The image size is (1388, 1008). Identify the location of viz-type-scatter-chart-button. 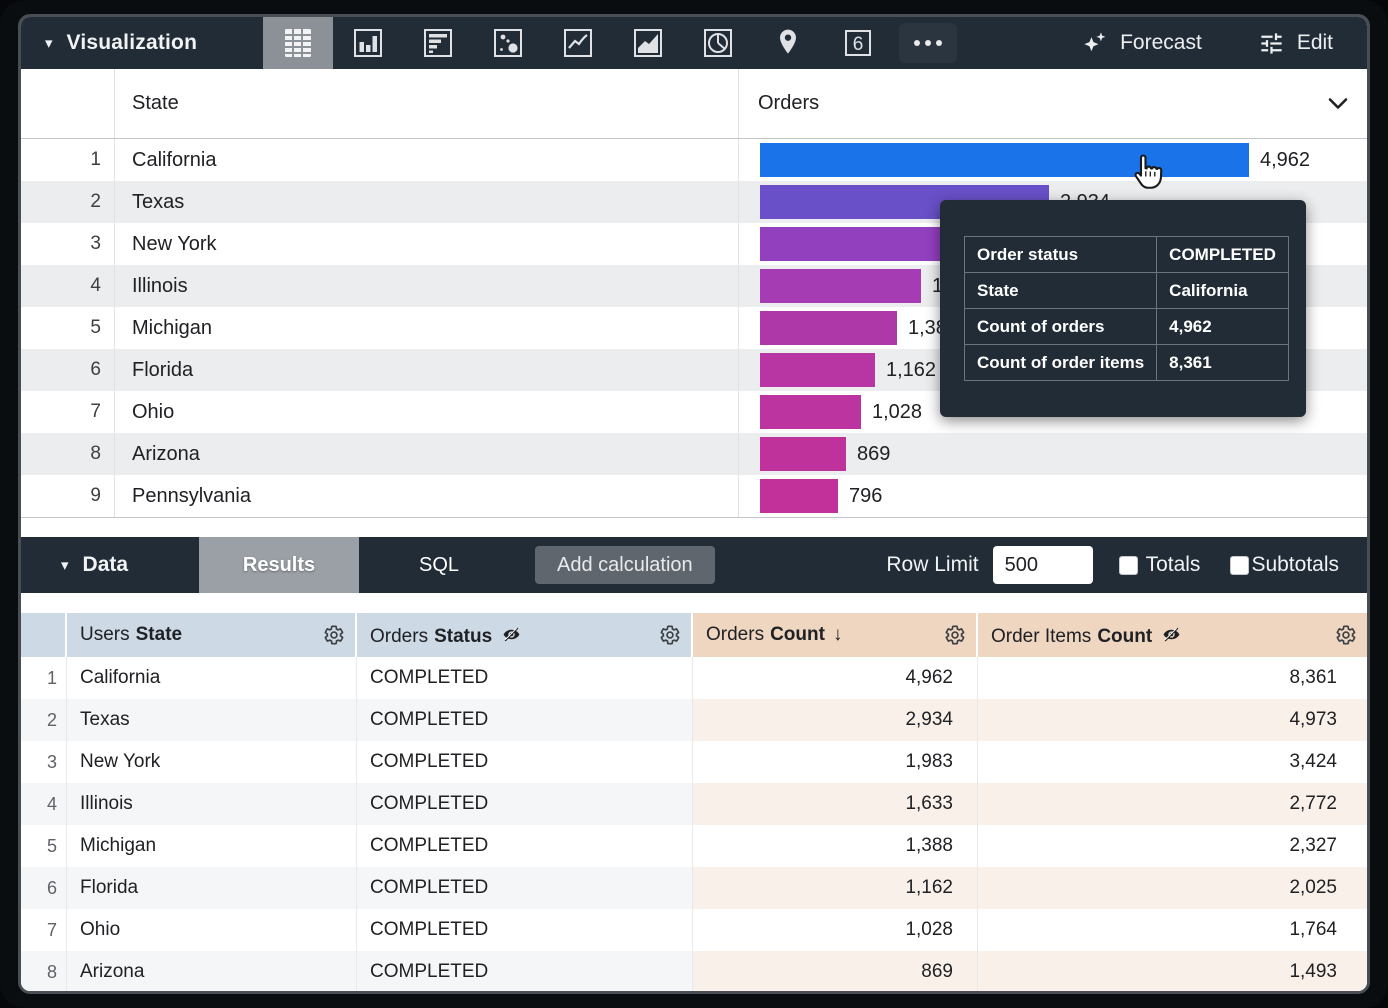
(508, 43).